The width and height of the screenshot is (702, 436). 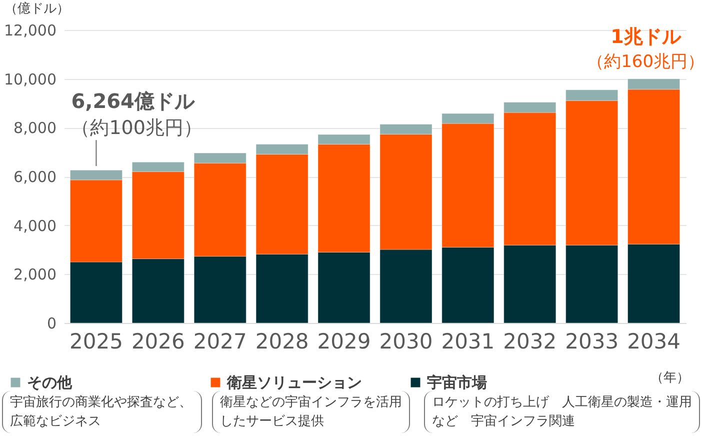 I want to click on x-tick-label: 2028, so click(x=282, y=342).